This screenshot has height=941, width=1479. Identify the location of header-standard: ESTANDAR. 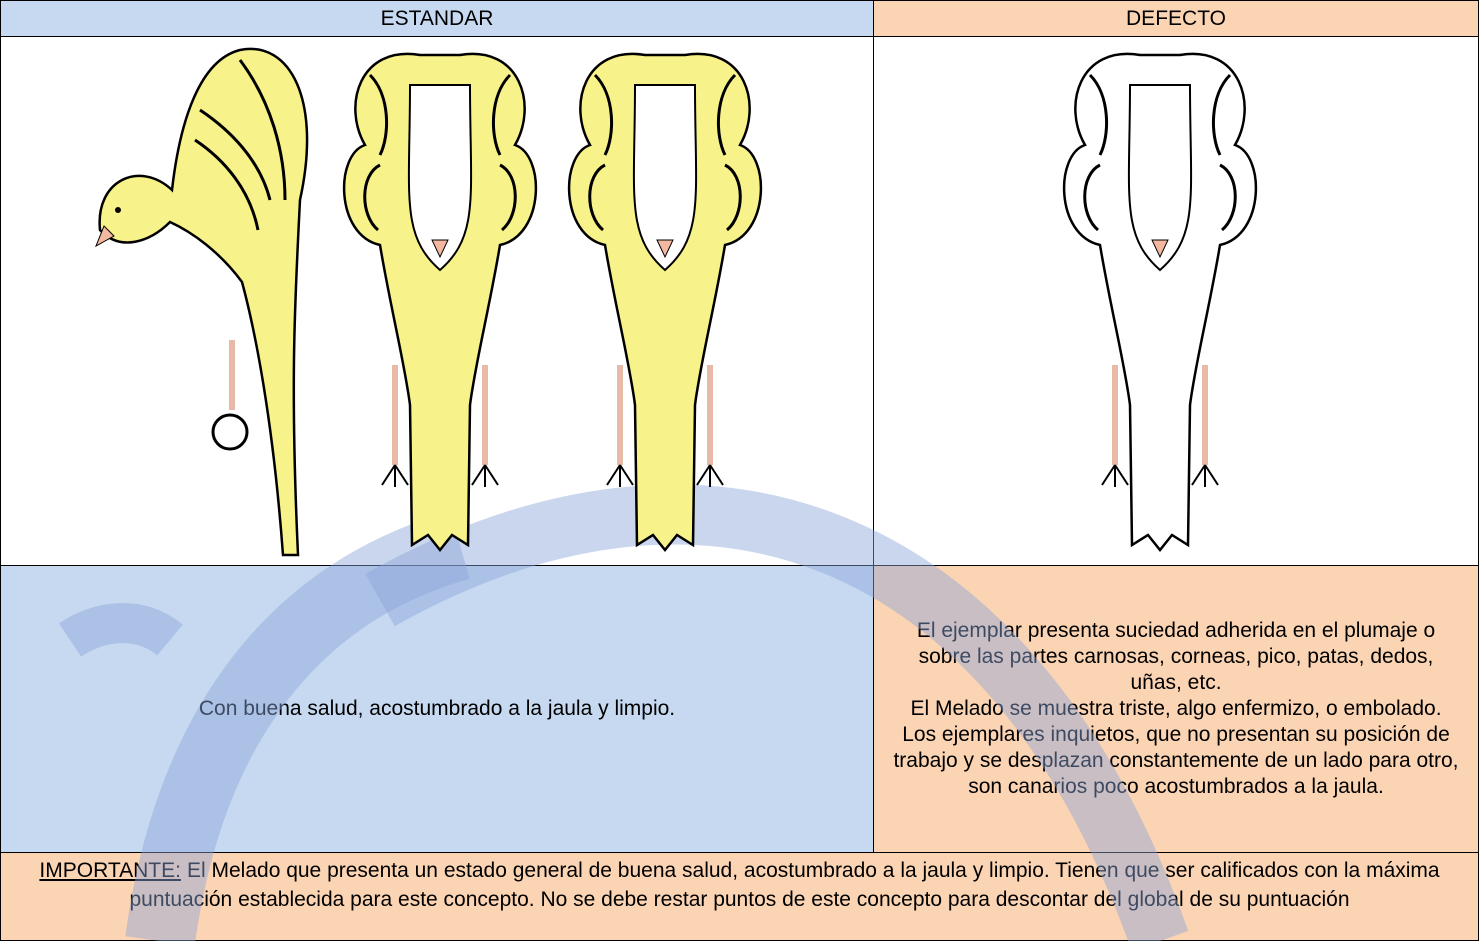
(437, 18).